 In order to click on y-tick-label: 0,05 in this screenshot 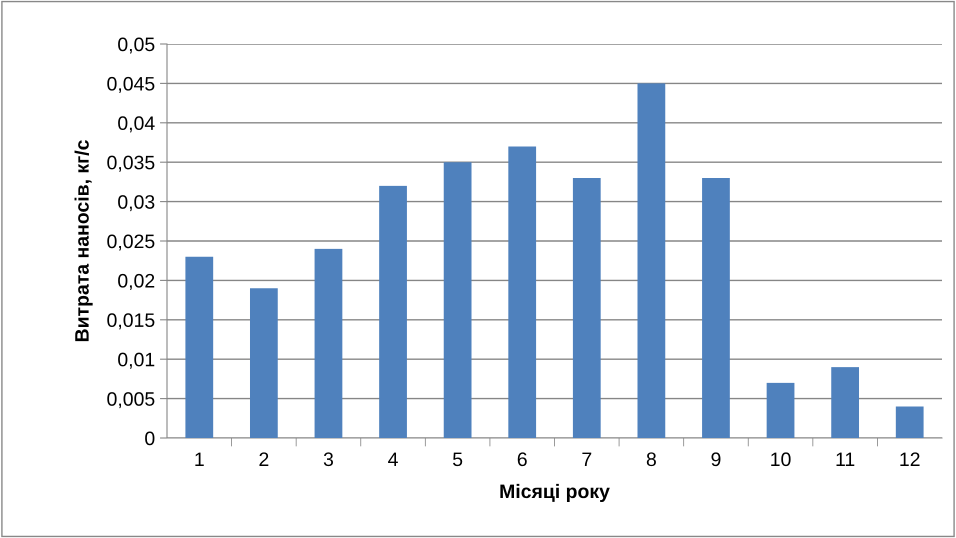, I will do `click(136, 45)`.